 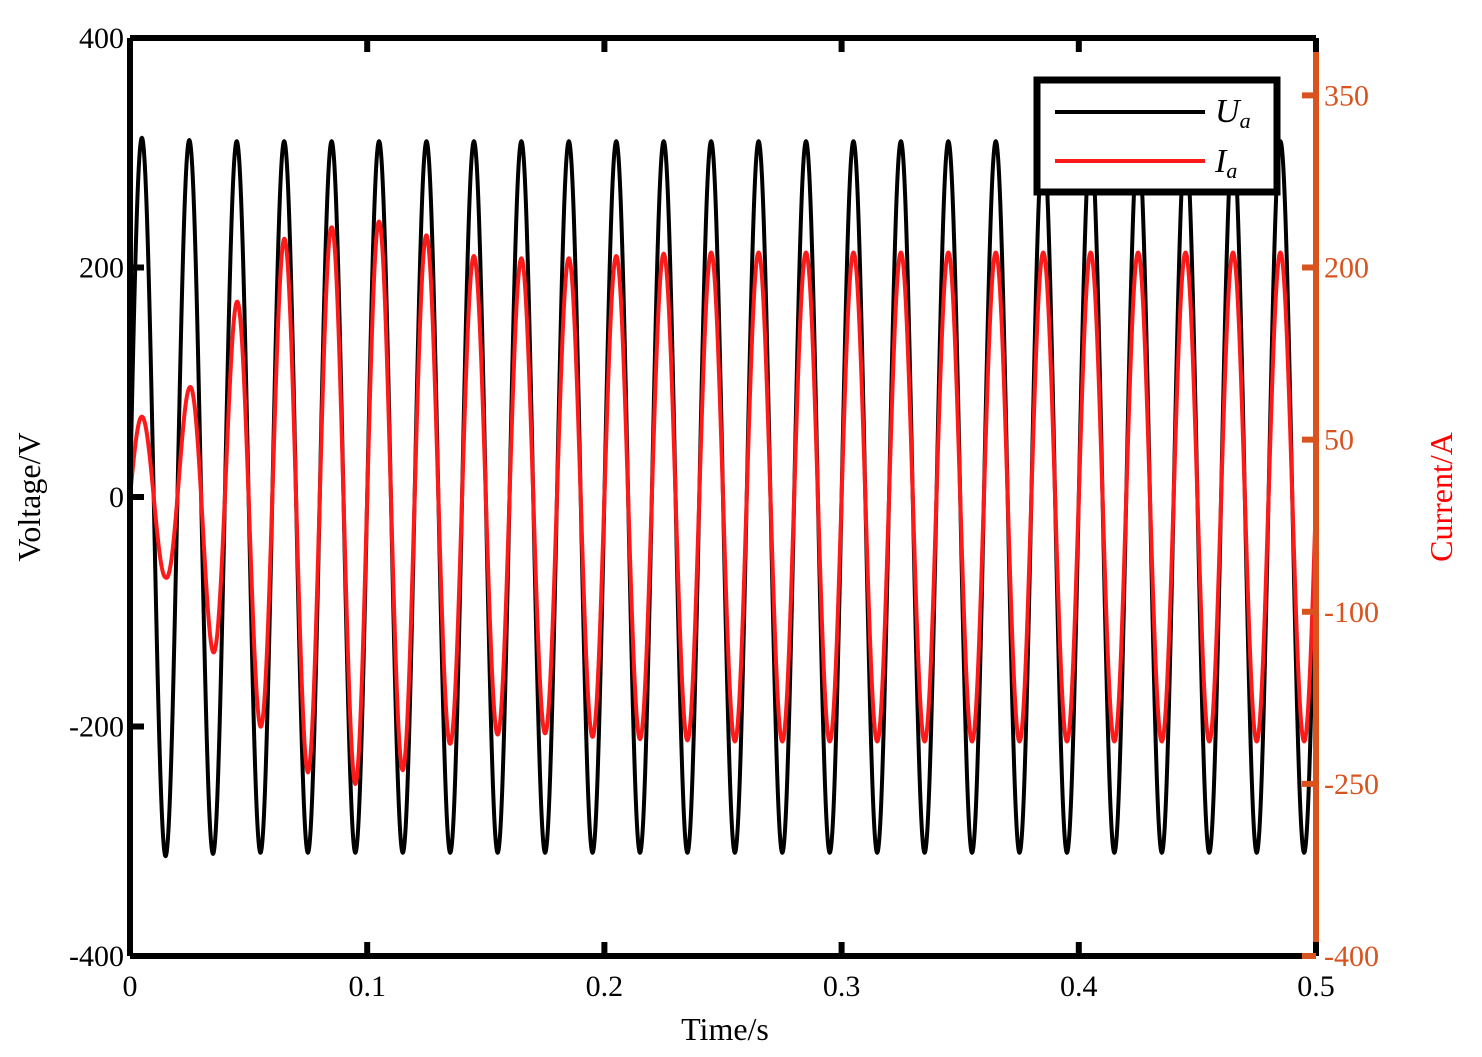 I want to click on legend-label-voltage: Ua, so click(x=1233, y=113).